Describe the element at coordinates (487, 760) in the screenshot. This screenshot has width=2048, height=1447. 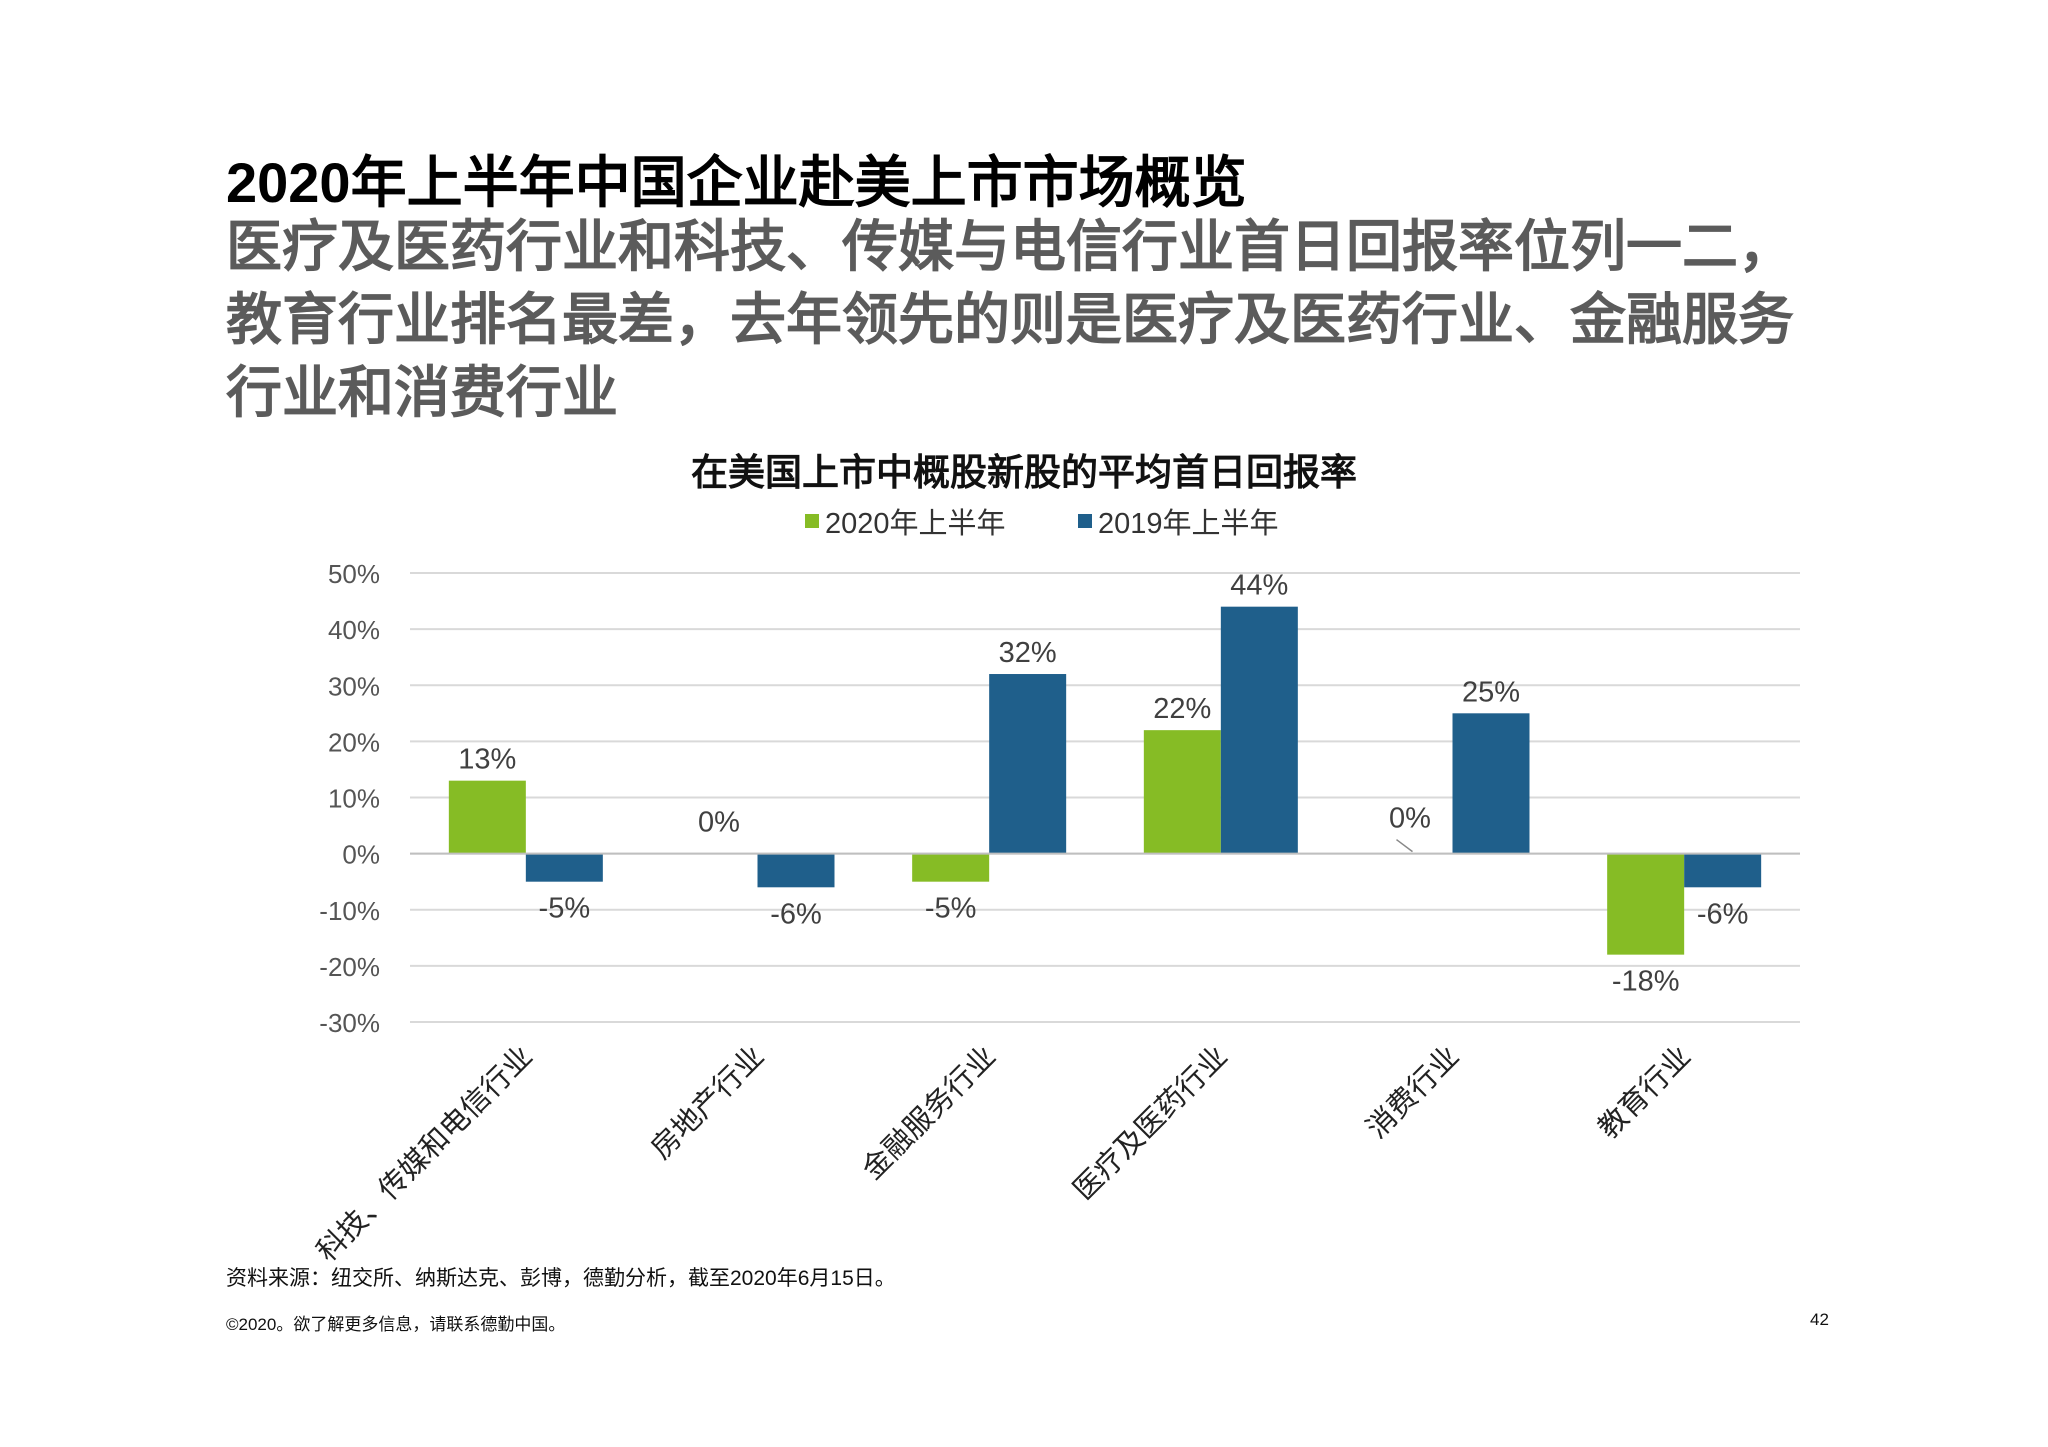
I see `data-label: 13%` at that location.